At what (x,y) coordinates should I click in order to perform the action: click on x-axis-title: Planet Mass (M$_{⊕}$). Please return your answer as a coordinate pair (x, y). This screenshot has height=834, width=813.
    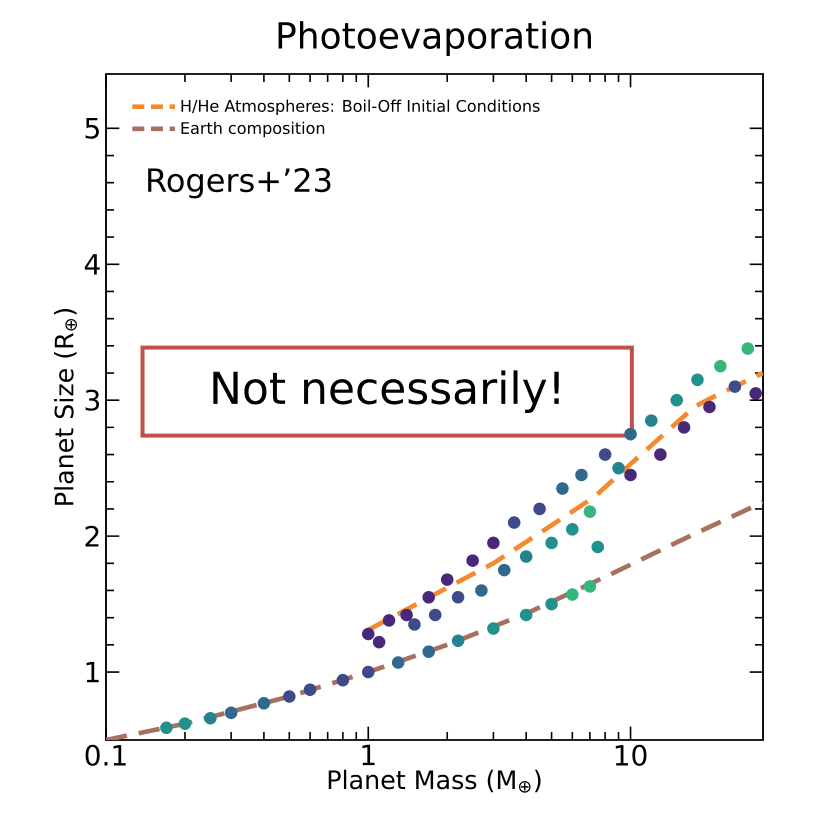
    Looking at the image, I should click on (434, 781).